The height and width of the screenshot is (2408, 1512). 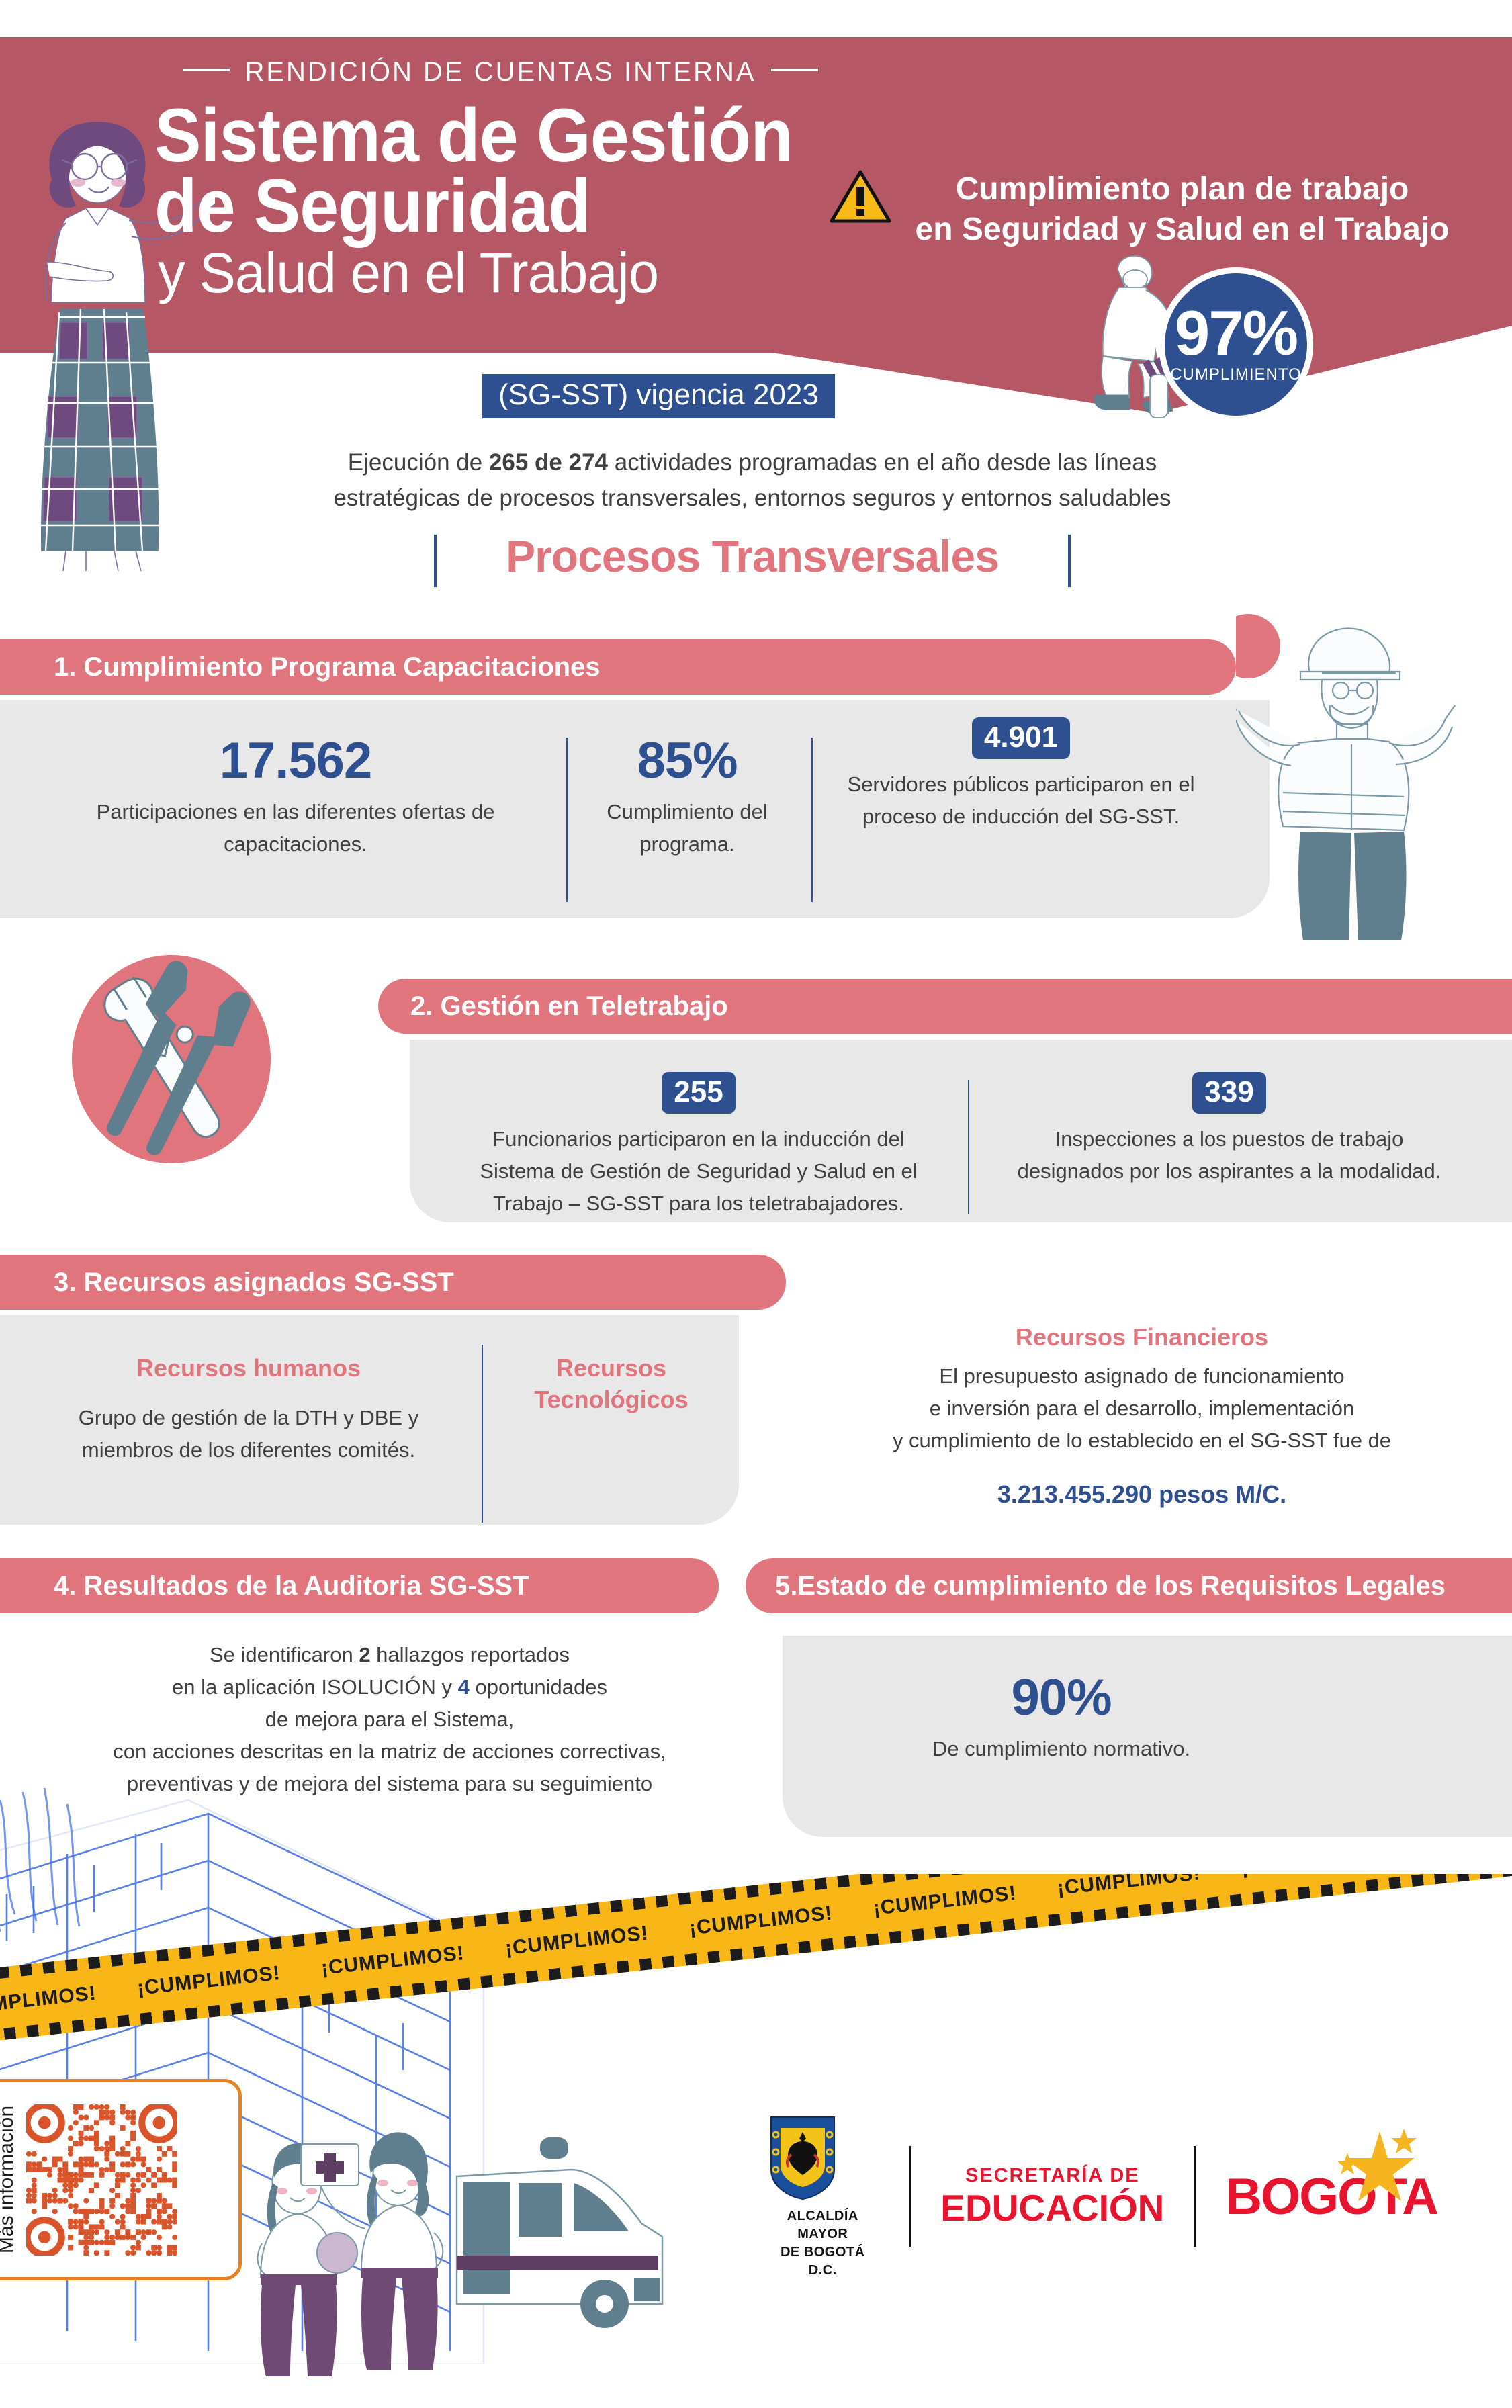 What do you see at coordinates (295, 761) in the screenshot?
I see `section-1-col-1-number: 17.562` at bounding box center [295, 761].